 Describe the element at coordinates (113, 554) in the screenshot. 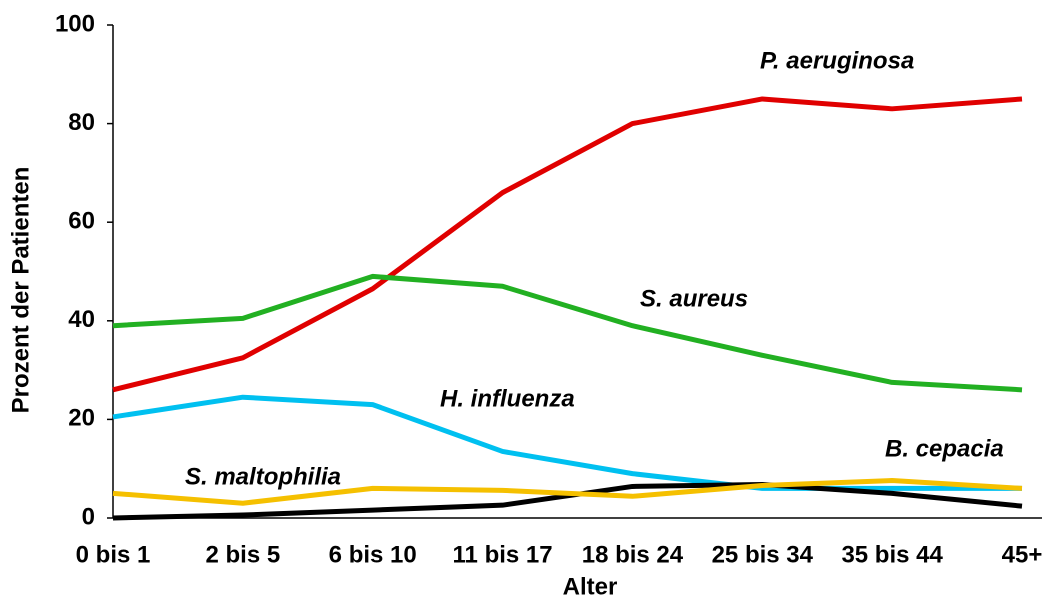

I see `x-tick-label: 0 bis 1` at that location.